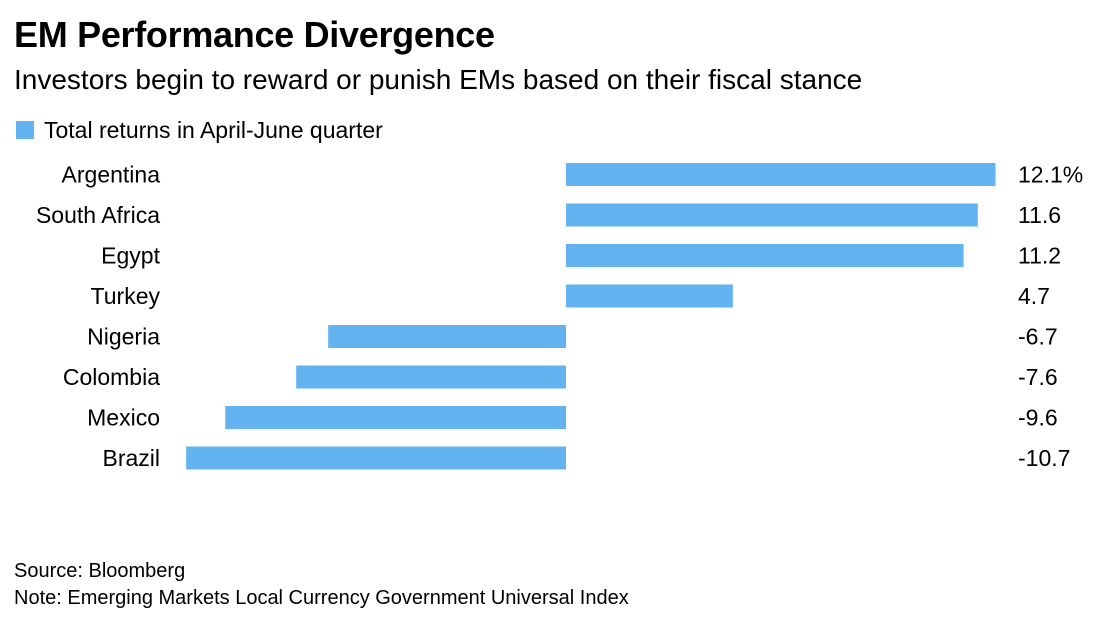 The width and height of the screenshot is (1098, 630). I want to click on legend: Total returns in April-June quarter, so click(199, 130).